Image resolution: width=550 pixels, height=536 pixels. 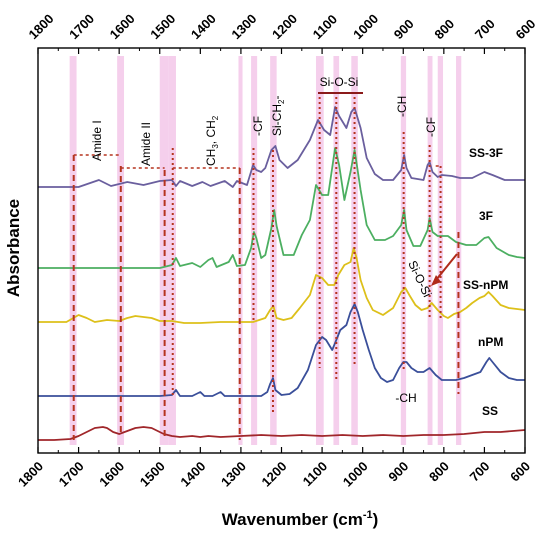 What do you see at coordinates (339, 82) in the screenshot?
I see `si-o-si-top-label: Si-O-Si` at bounding box center [339, 82].